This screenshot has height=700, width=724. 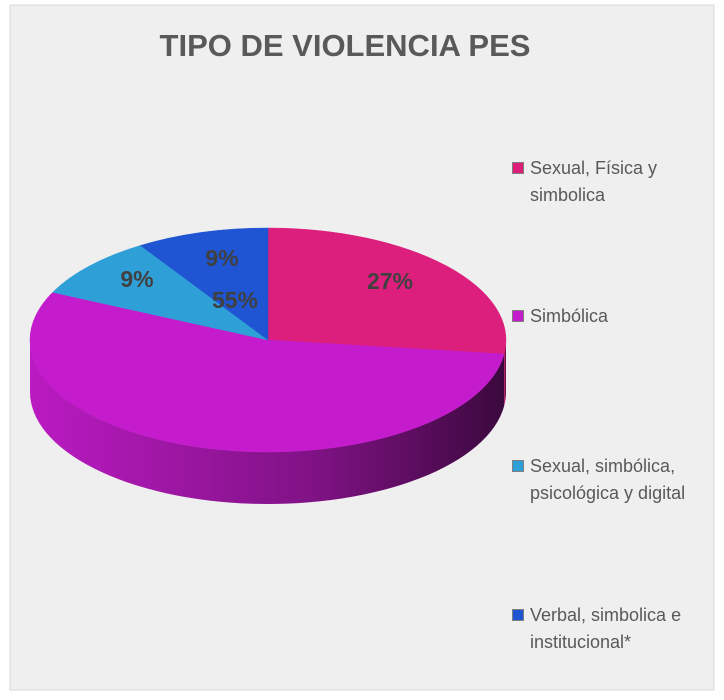 I want to click on legend-label: Sexual, simbólica, psicológica y digital, so click(x=608, y=479).